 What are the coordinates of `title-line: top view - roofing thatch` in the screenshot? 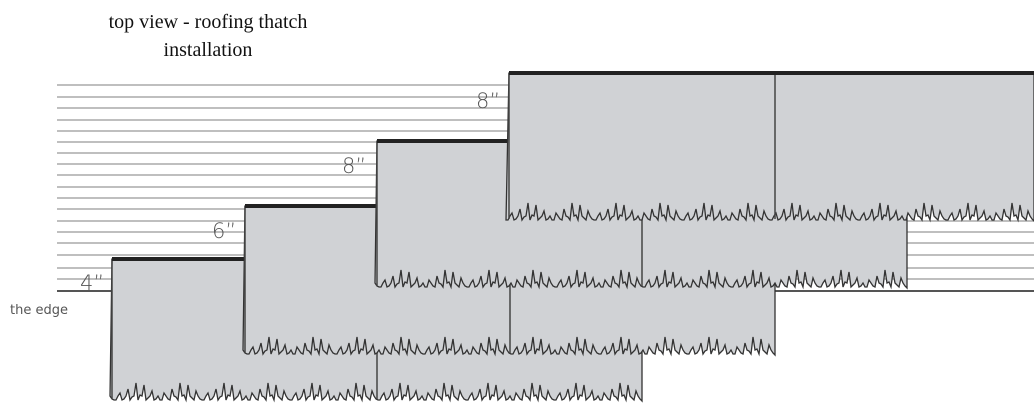 It's located at (208, 22).